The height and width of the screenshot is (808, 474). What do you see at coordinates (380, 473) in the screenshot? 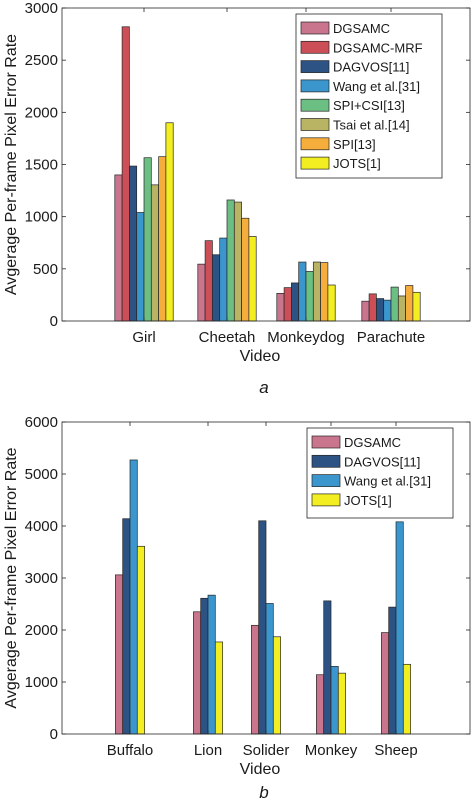
I see `legend: DGSAMC DAGVOS[11] Wang et al.[31] JOTS[1]` at bounding box center [380, 473].